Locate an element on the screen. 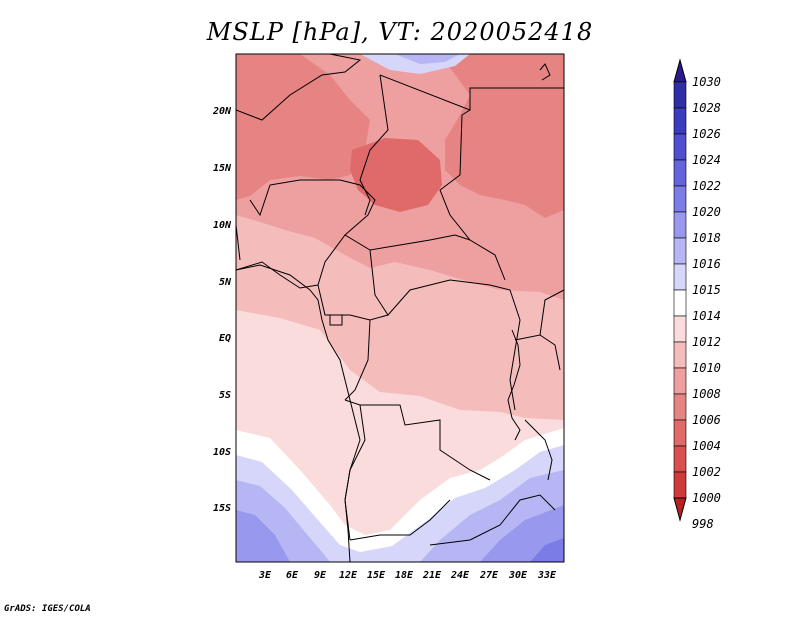 This screenshot has height=618, width=800. y-tick-label: 5S is located at coordinates (225, 395).